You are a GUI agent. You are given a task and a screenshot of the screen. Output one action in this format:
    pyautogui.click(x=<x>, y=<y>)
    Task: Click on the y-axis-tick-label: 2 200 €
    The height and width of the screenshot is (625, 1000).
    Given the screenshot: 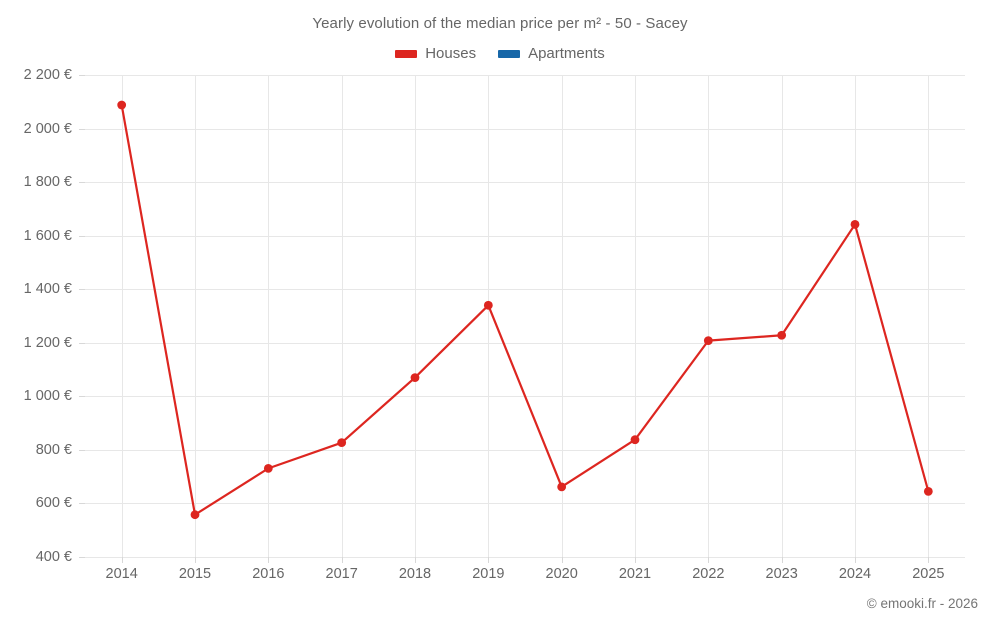 What is the action you would take?
    pyautogui.click(x=47, y=75)
    